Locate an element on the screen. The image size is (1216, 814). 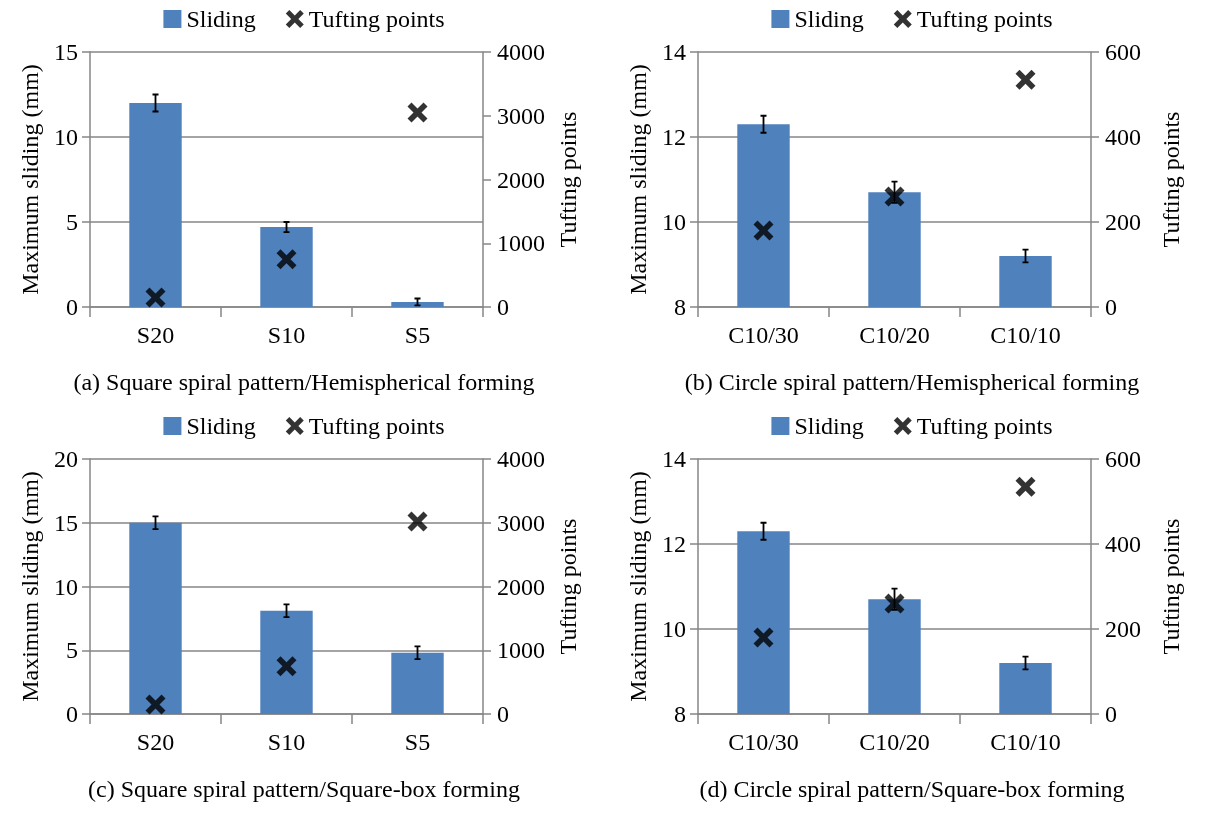
text: (a) Square spiral pattern/Hemispherical forming is located at coordinates (304, 382).